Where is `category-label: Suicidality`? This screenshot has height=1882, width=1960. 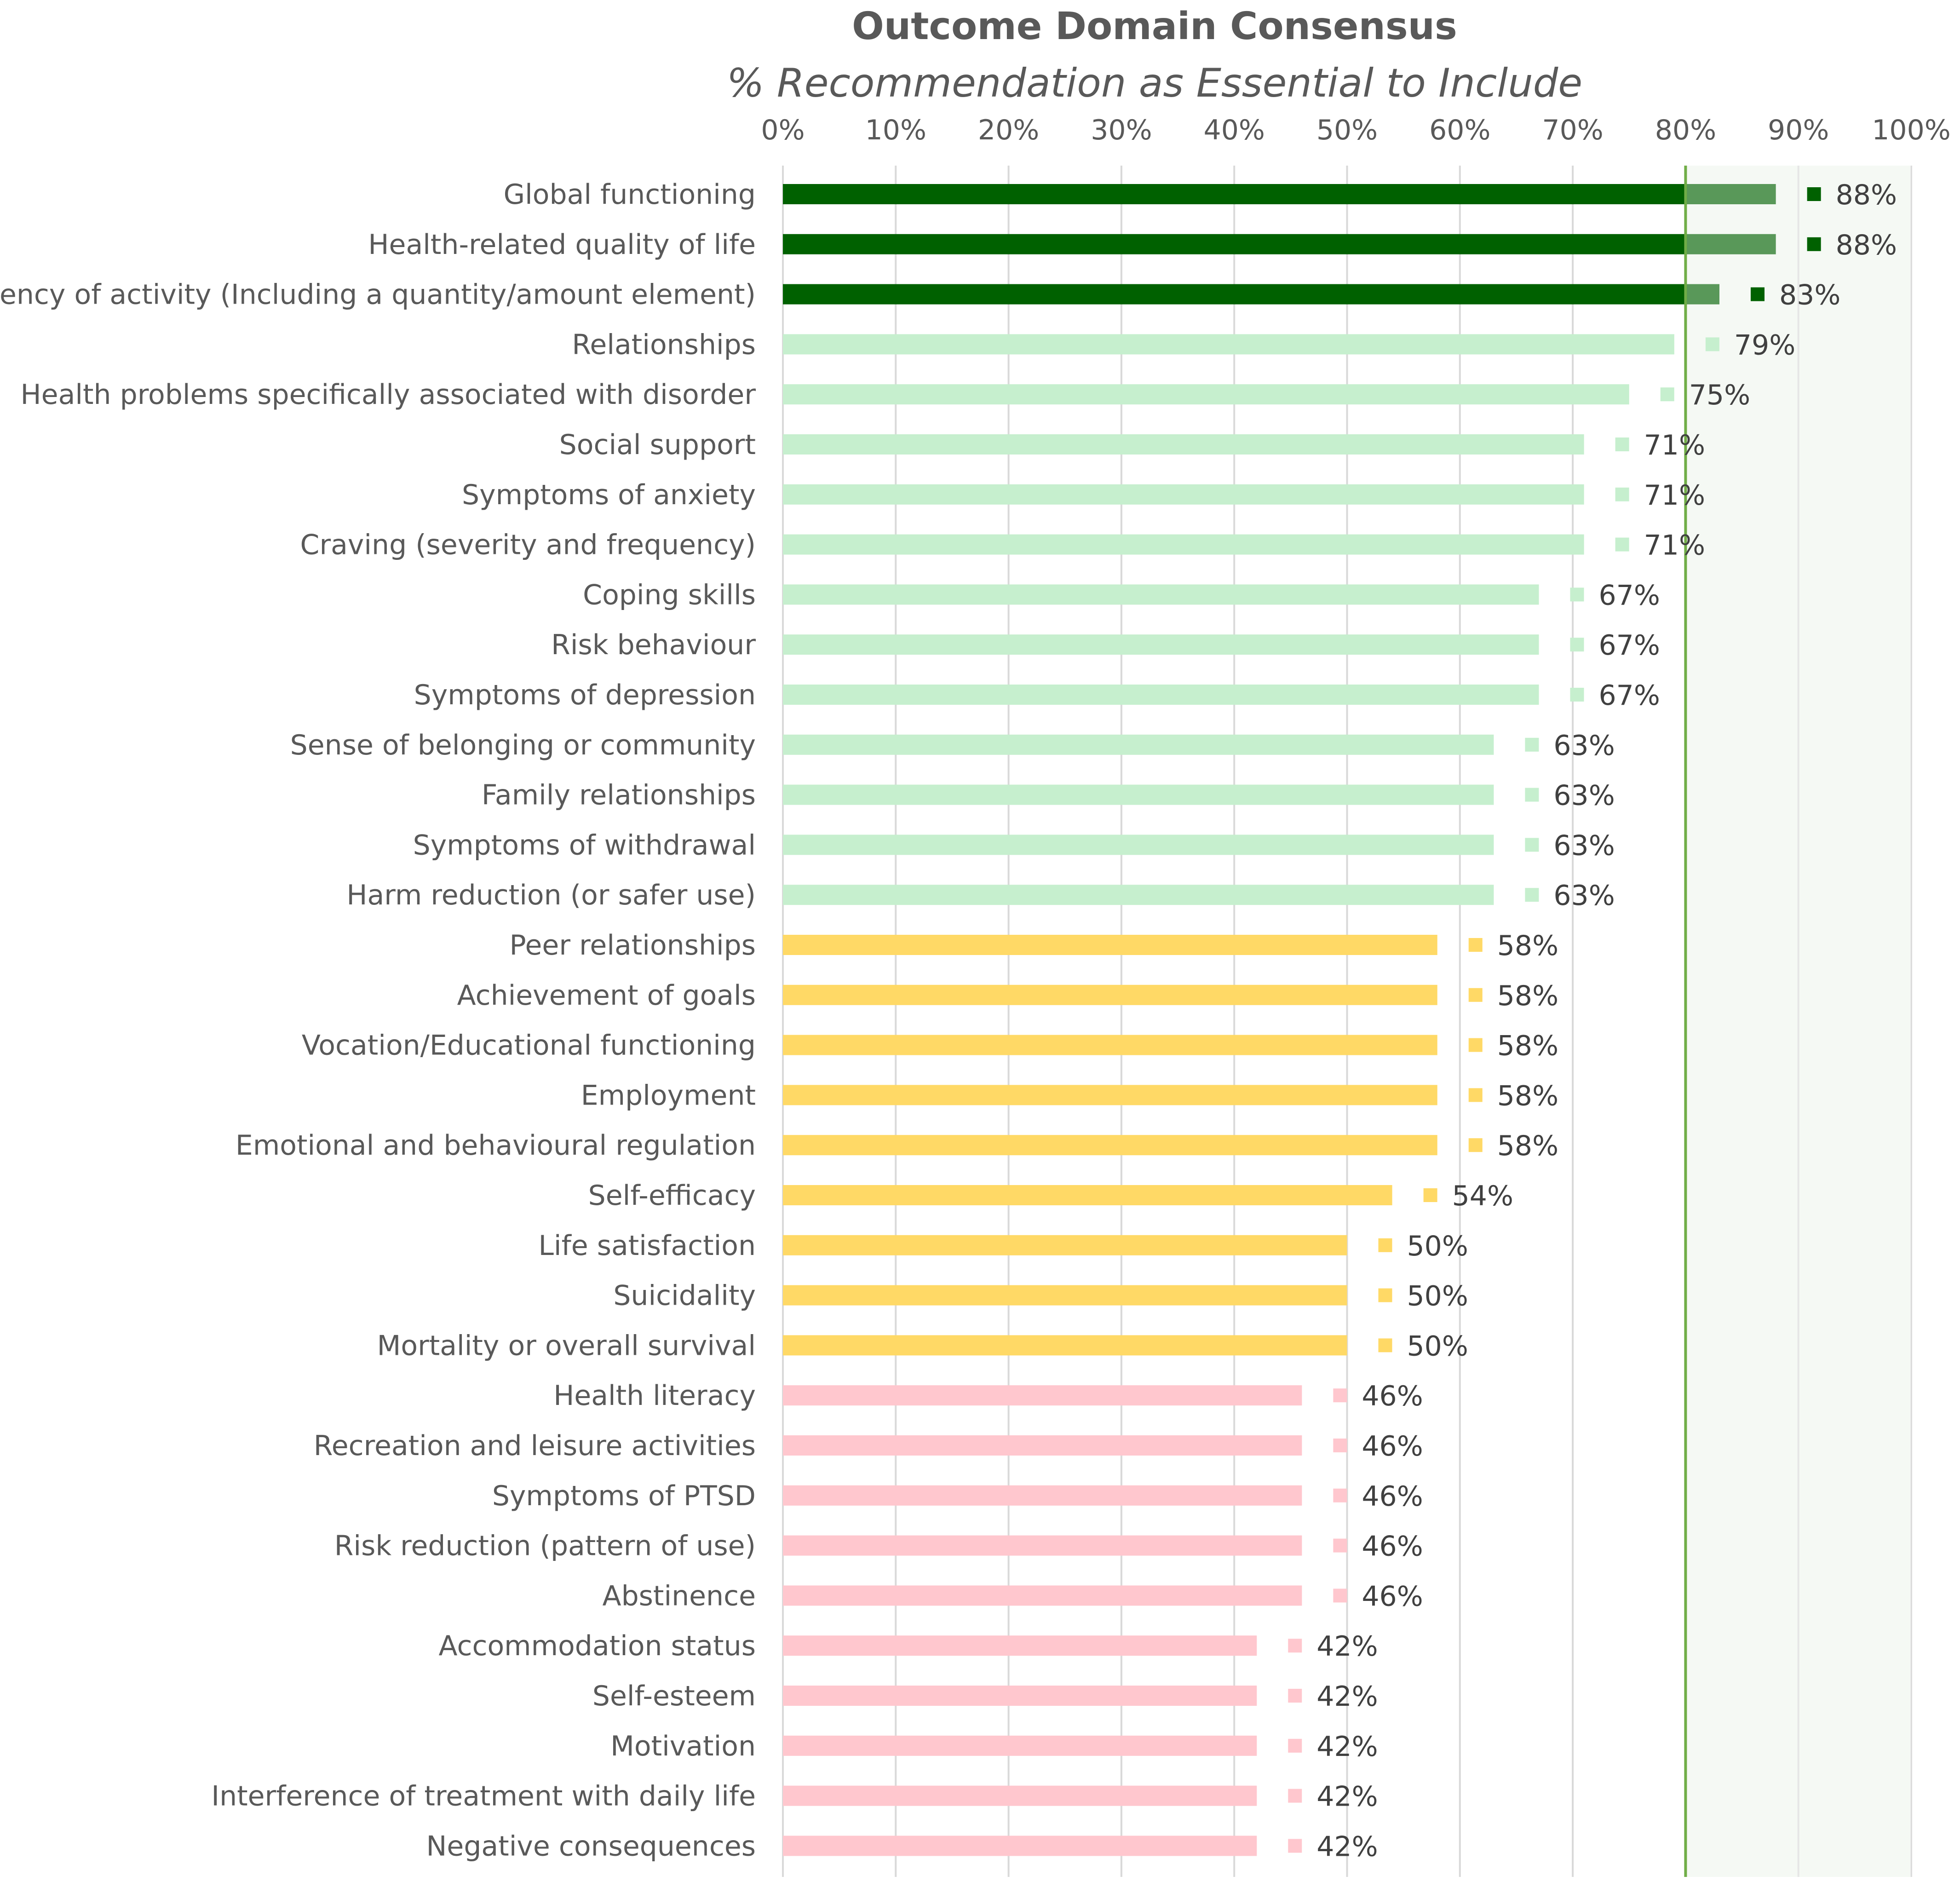
category-label: Suicidality is located at coordinates (685, 1296).